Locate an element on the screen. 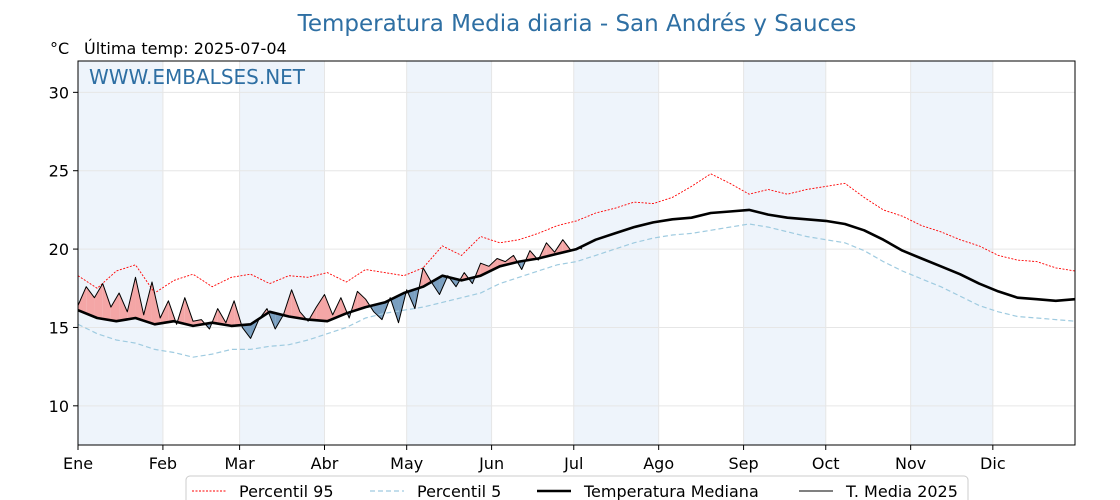 This screenshot has width=1120, height=500. y-tick-label-30: 30 is located at coordinates (59, 92).